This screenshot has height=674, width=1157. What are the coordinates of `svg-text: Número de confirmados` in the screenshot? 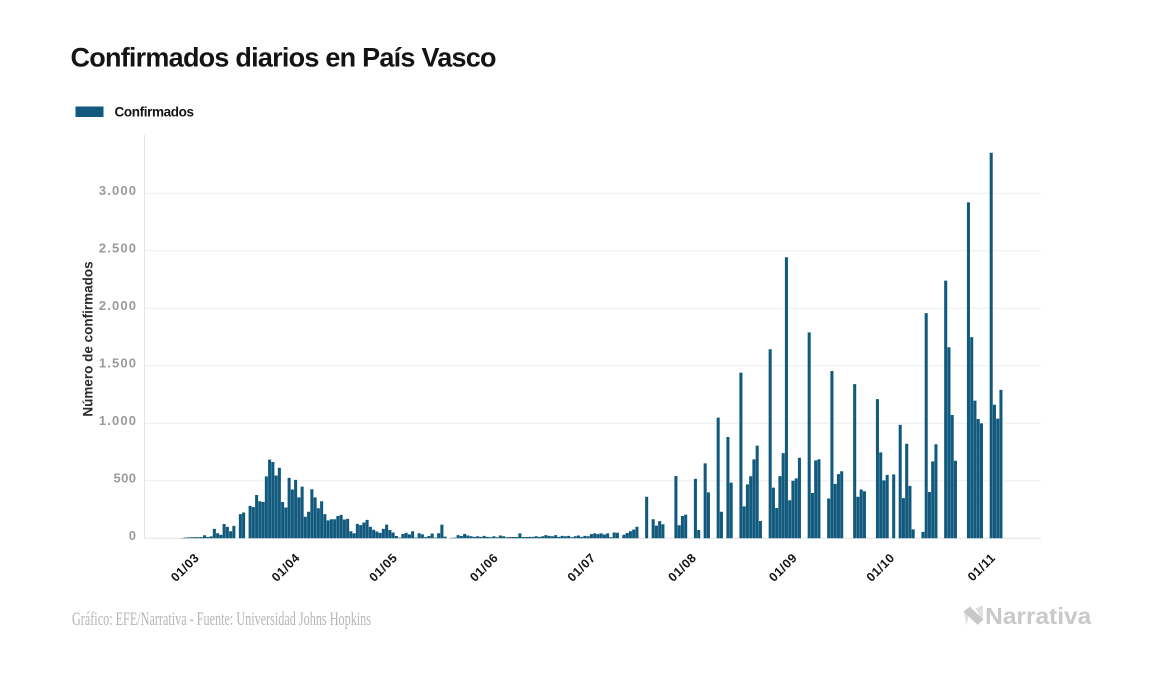 It's located at (87, 338).